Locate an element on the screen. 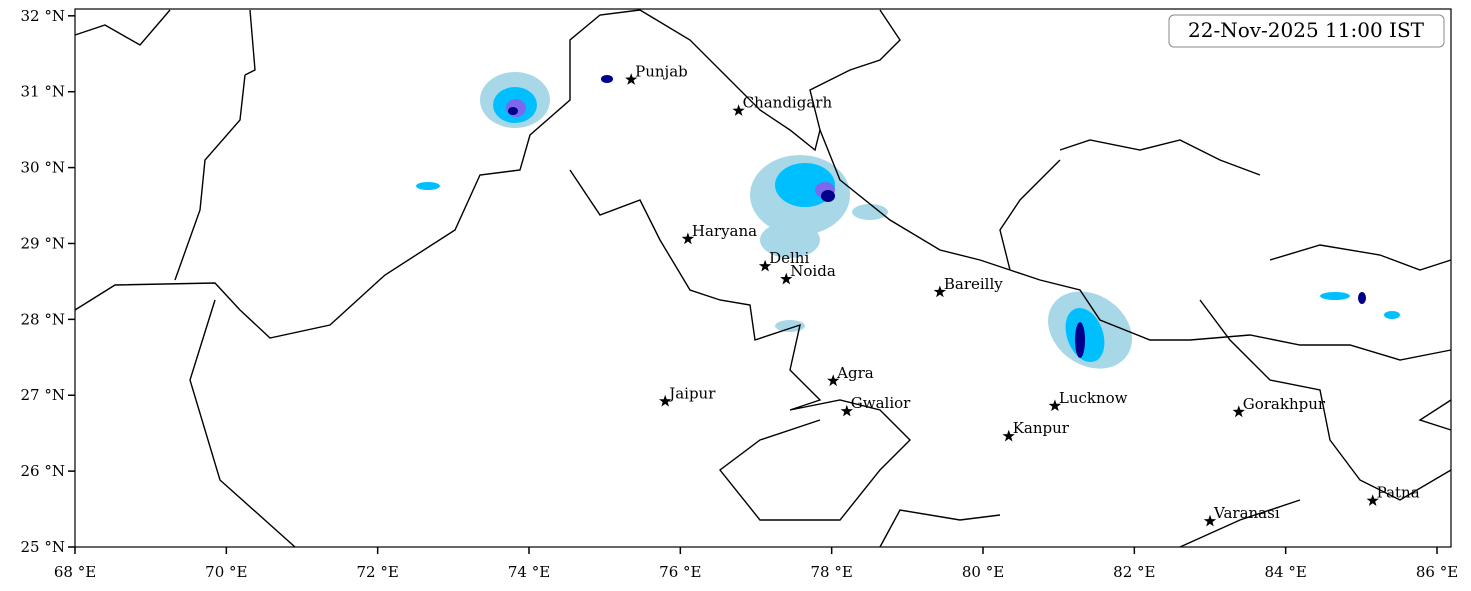 This screenshot has height=591, width=1471. title: 22-Nov-2025 11:00 IST is located at coordinates (1306, 30).